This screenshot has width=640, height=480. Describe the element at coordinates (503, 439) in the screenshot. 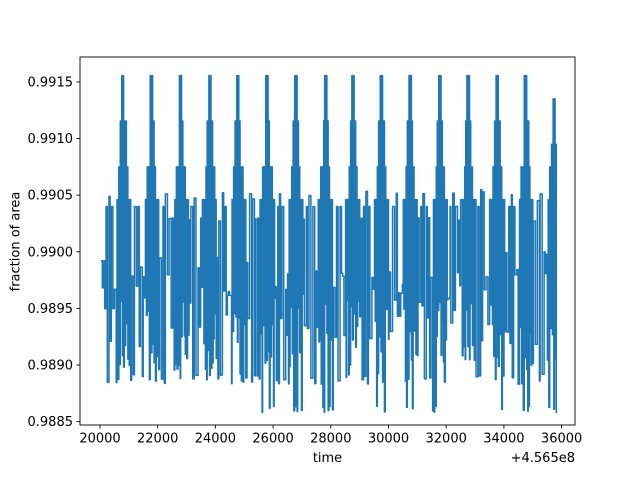

I see `x-tick-label: 34000` at that location.